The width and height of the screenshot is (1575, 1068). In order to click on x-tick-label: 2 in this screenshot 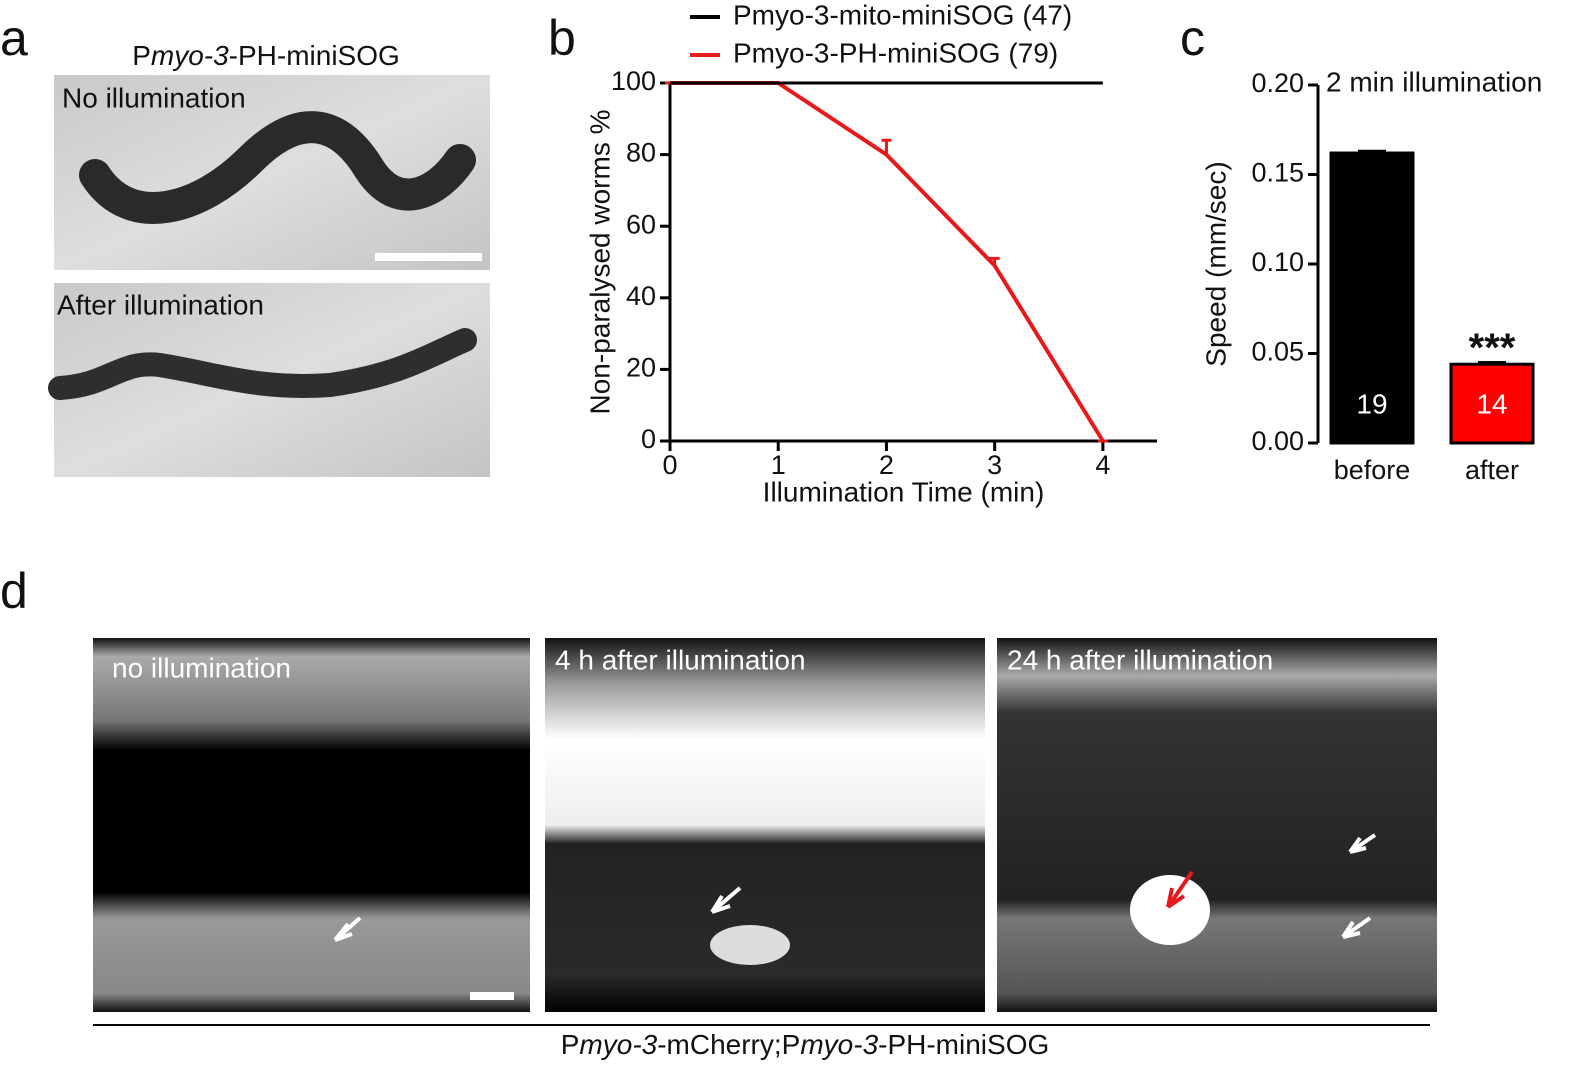, I will do `click(886, 465)`.